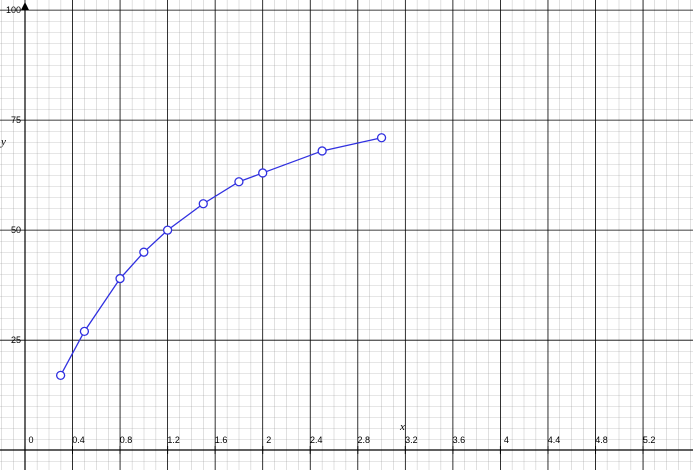 The image size is (693, 470). What do you see at coordinates (316, 440) in the screenshot?
I see `x-tick-label: 2.4` at bounding box center [316, 440].